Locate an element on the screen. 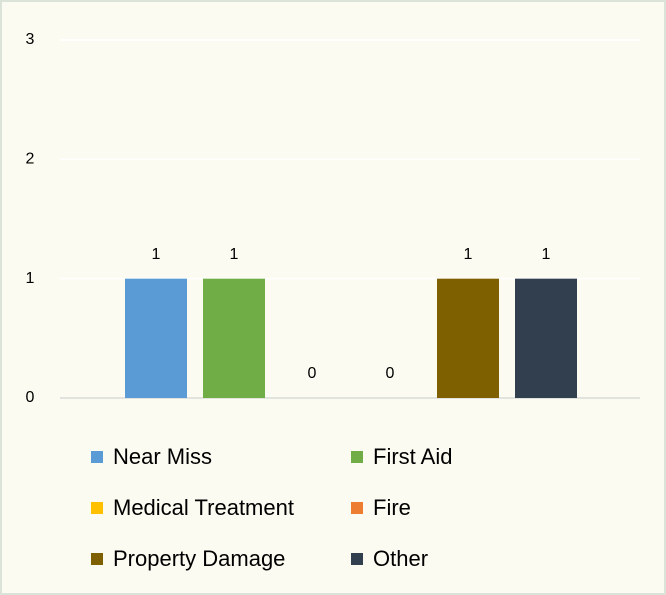  legend-label: Medical Treatment is located at coordinates (203, 507).